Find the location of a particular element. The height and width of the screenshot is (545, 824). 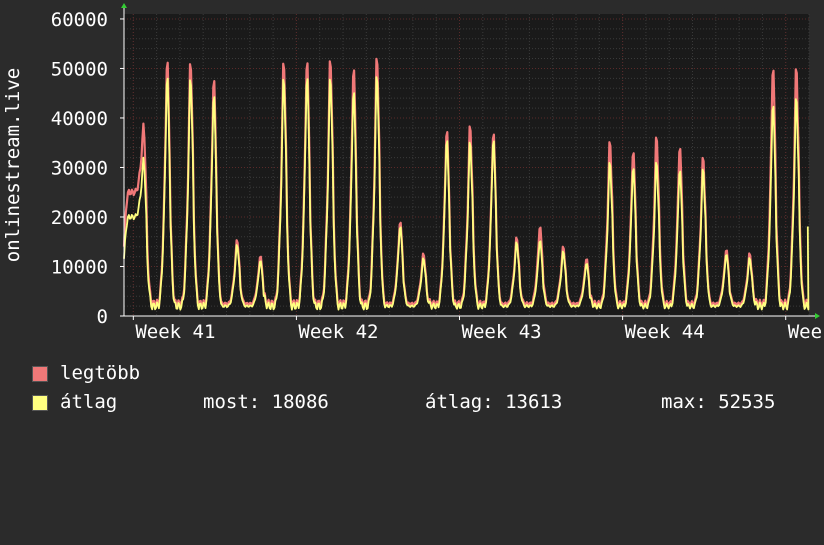

stat-max: max: 52535 is located at coordinates (718, 402).